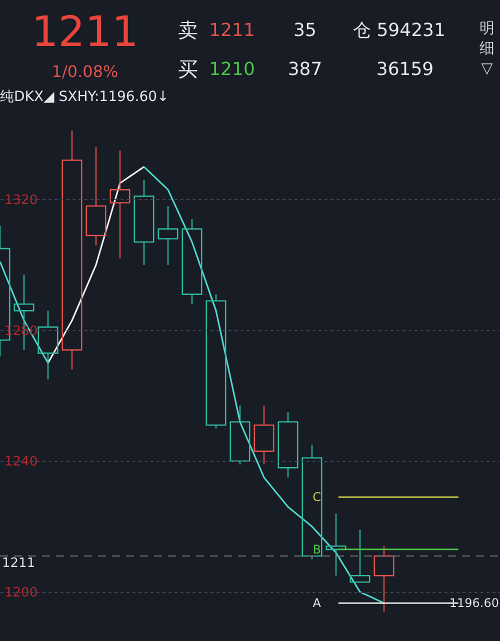 The image size is (500, 641). What do you see at coordinates (316, 497) in the screenshot?
I see `ref-line-label: C` at bounding box center [316, 497].